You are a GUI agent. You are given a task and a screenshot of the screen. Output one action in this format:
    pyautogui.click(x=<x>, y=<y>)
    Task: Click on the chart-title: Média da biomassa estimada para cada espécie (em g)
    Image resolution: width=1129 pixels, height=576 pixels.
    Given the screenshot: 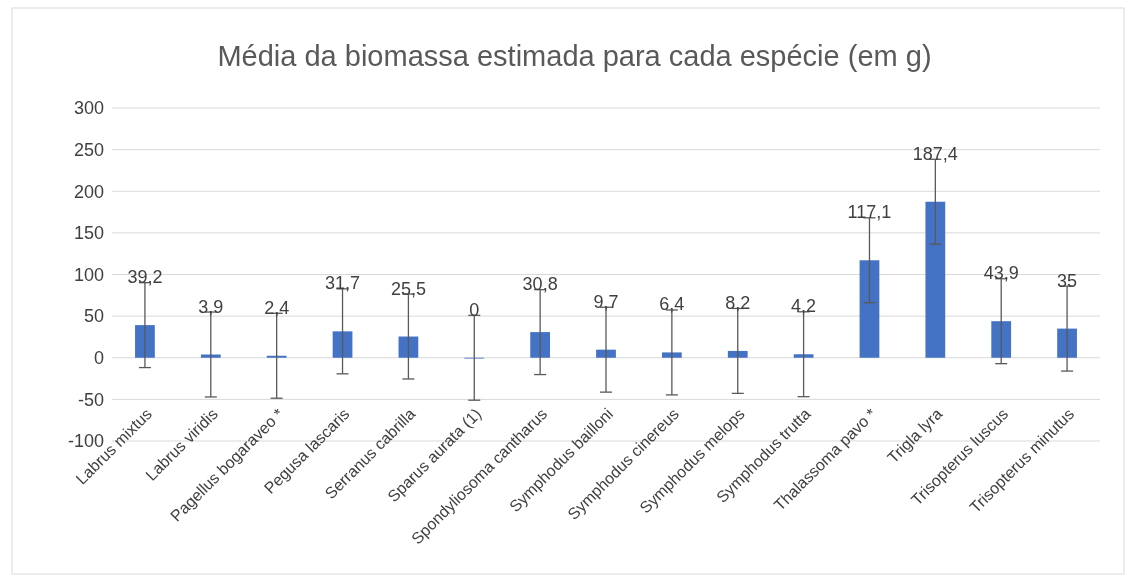 What is the action you would take?
    pyautogui.click(x=574, y=56)
    